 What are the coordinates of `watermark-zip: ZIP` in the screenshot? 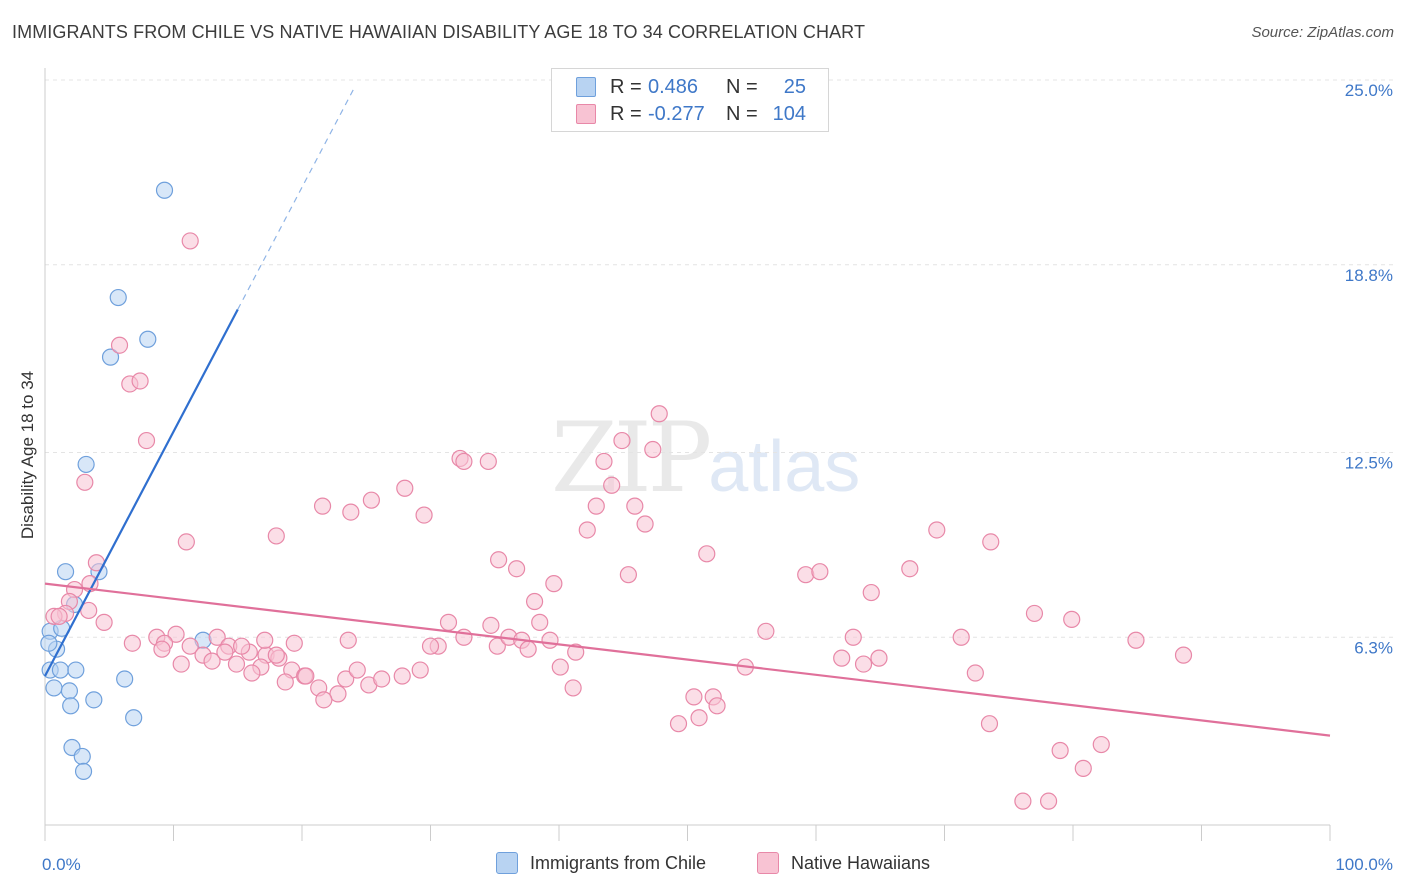 It's located at (631, 458).